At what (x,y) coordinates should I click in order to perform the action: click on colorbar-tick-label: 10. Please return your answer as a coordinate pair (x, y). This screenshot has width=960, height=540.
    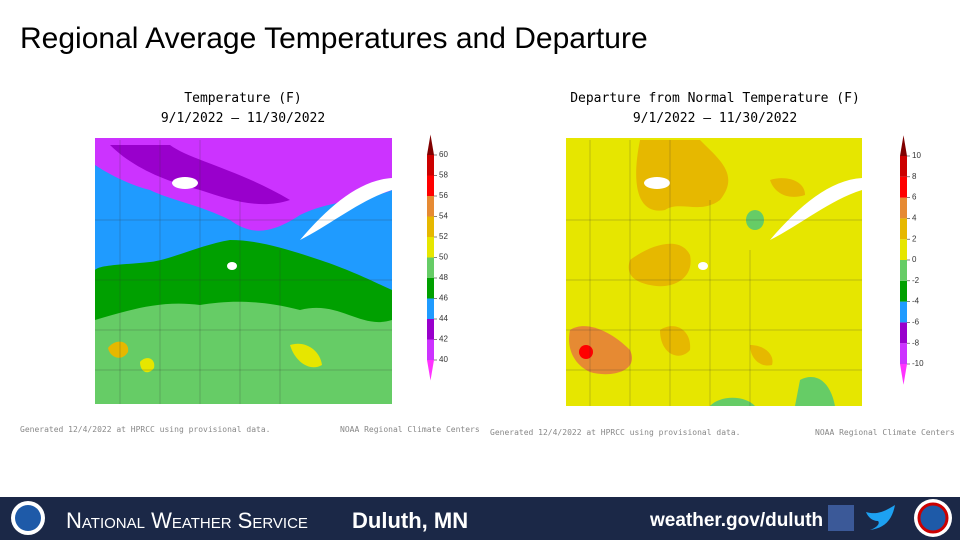
    Looking at the image, I should click on (916, 155).